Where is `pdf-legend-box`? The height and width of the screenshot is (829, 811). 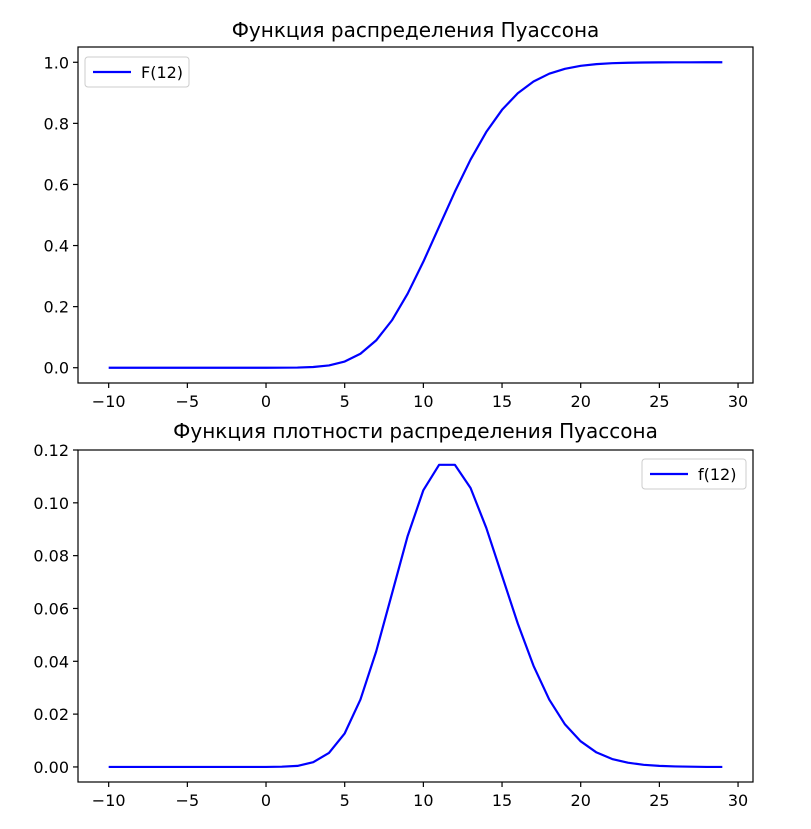
pdf-legend-box is located at coordinates (694, 474).